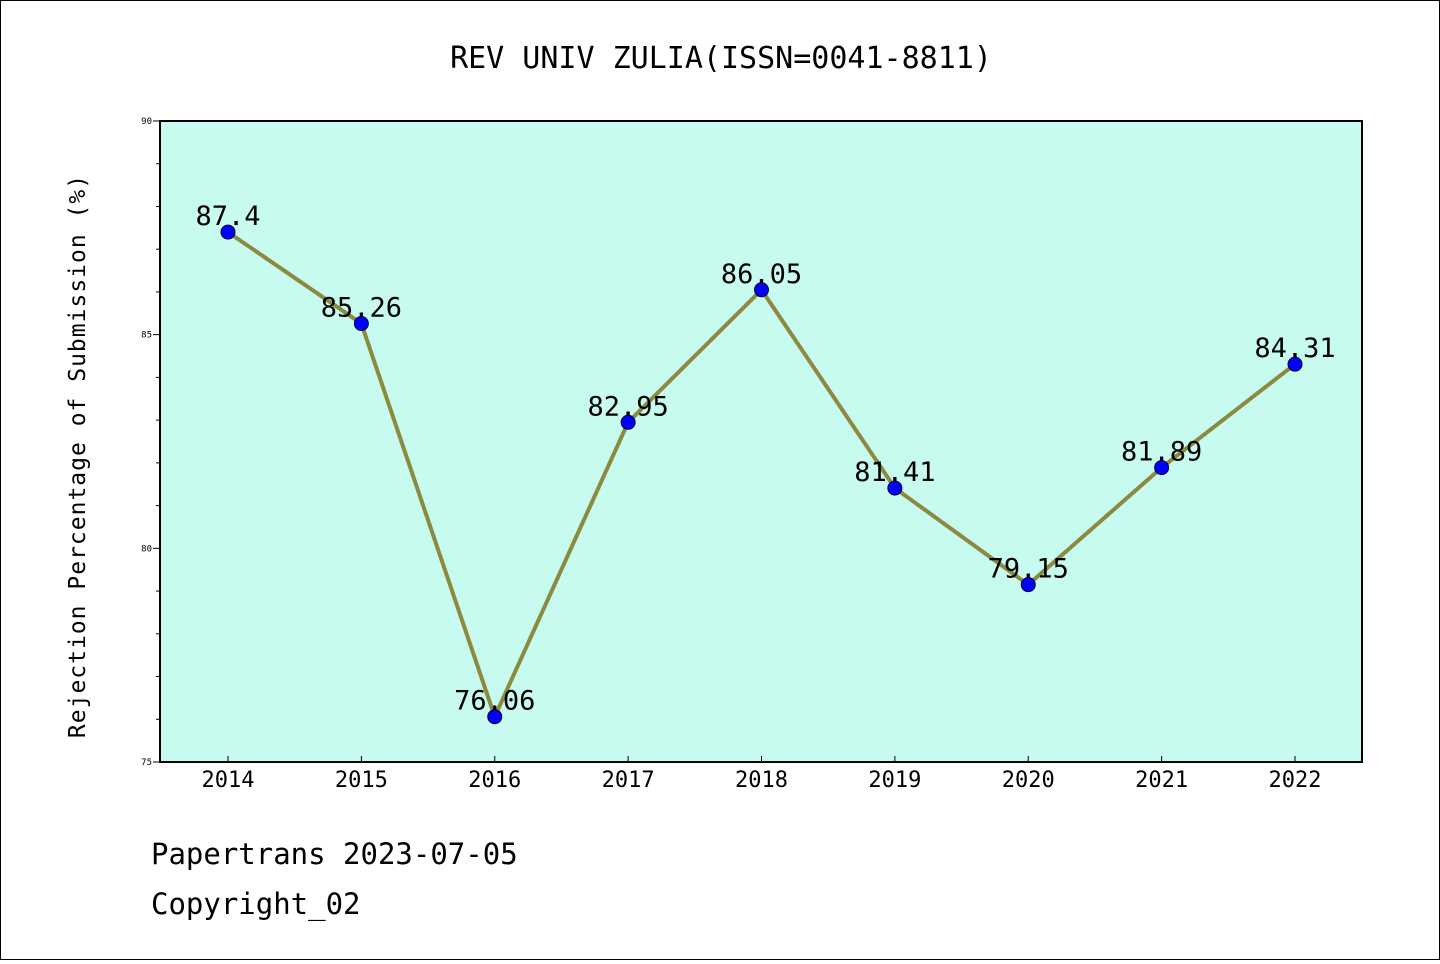 The image size is (1440, 964). I want to click on data-point-2022, so click(1295, 364).